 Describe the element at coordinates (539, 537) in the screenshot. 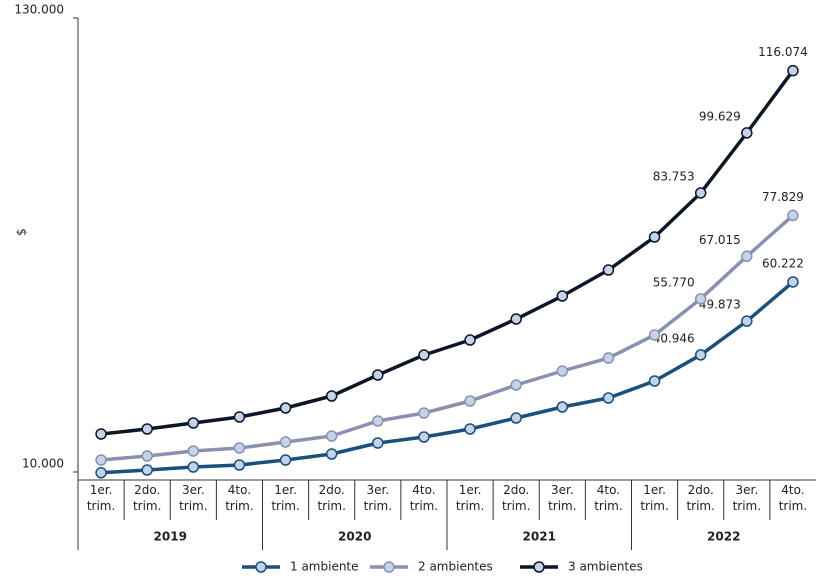

I see `group-label: 2021` at that location.